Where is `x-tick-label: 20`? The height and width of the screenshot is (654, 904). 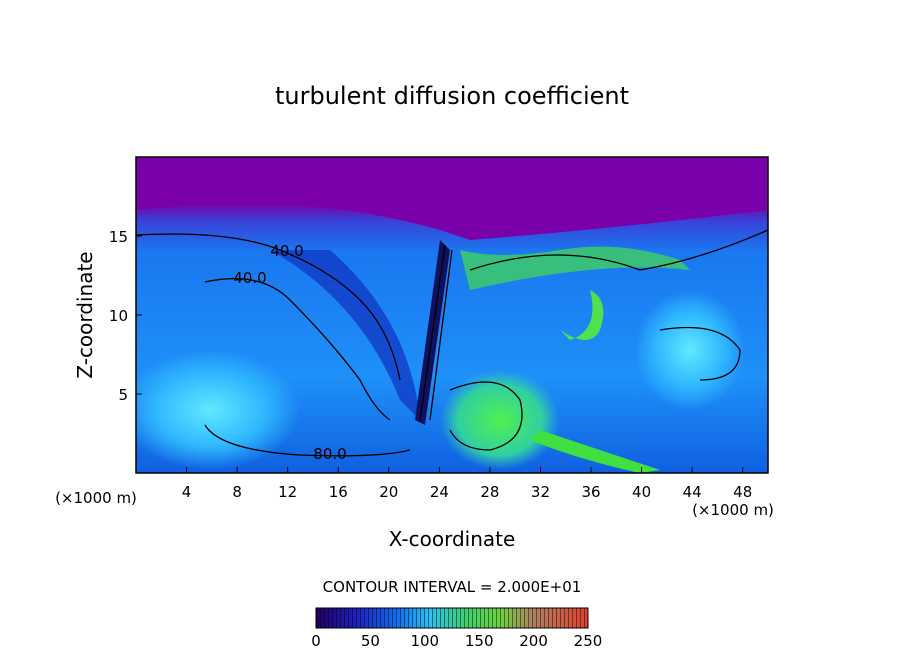
x-tick-label: 20 is located at coordinates (388, 492).